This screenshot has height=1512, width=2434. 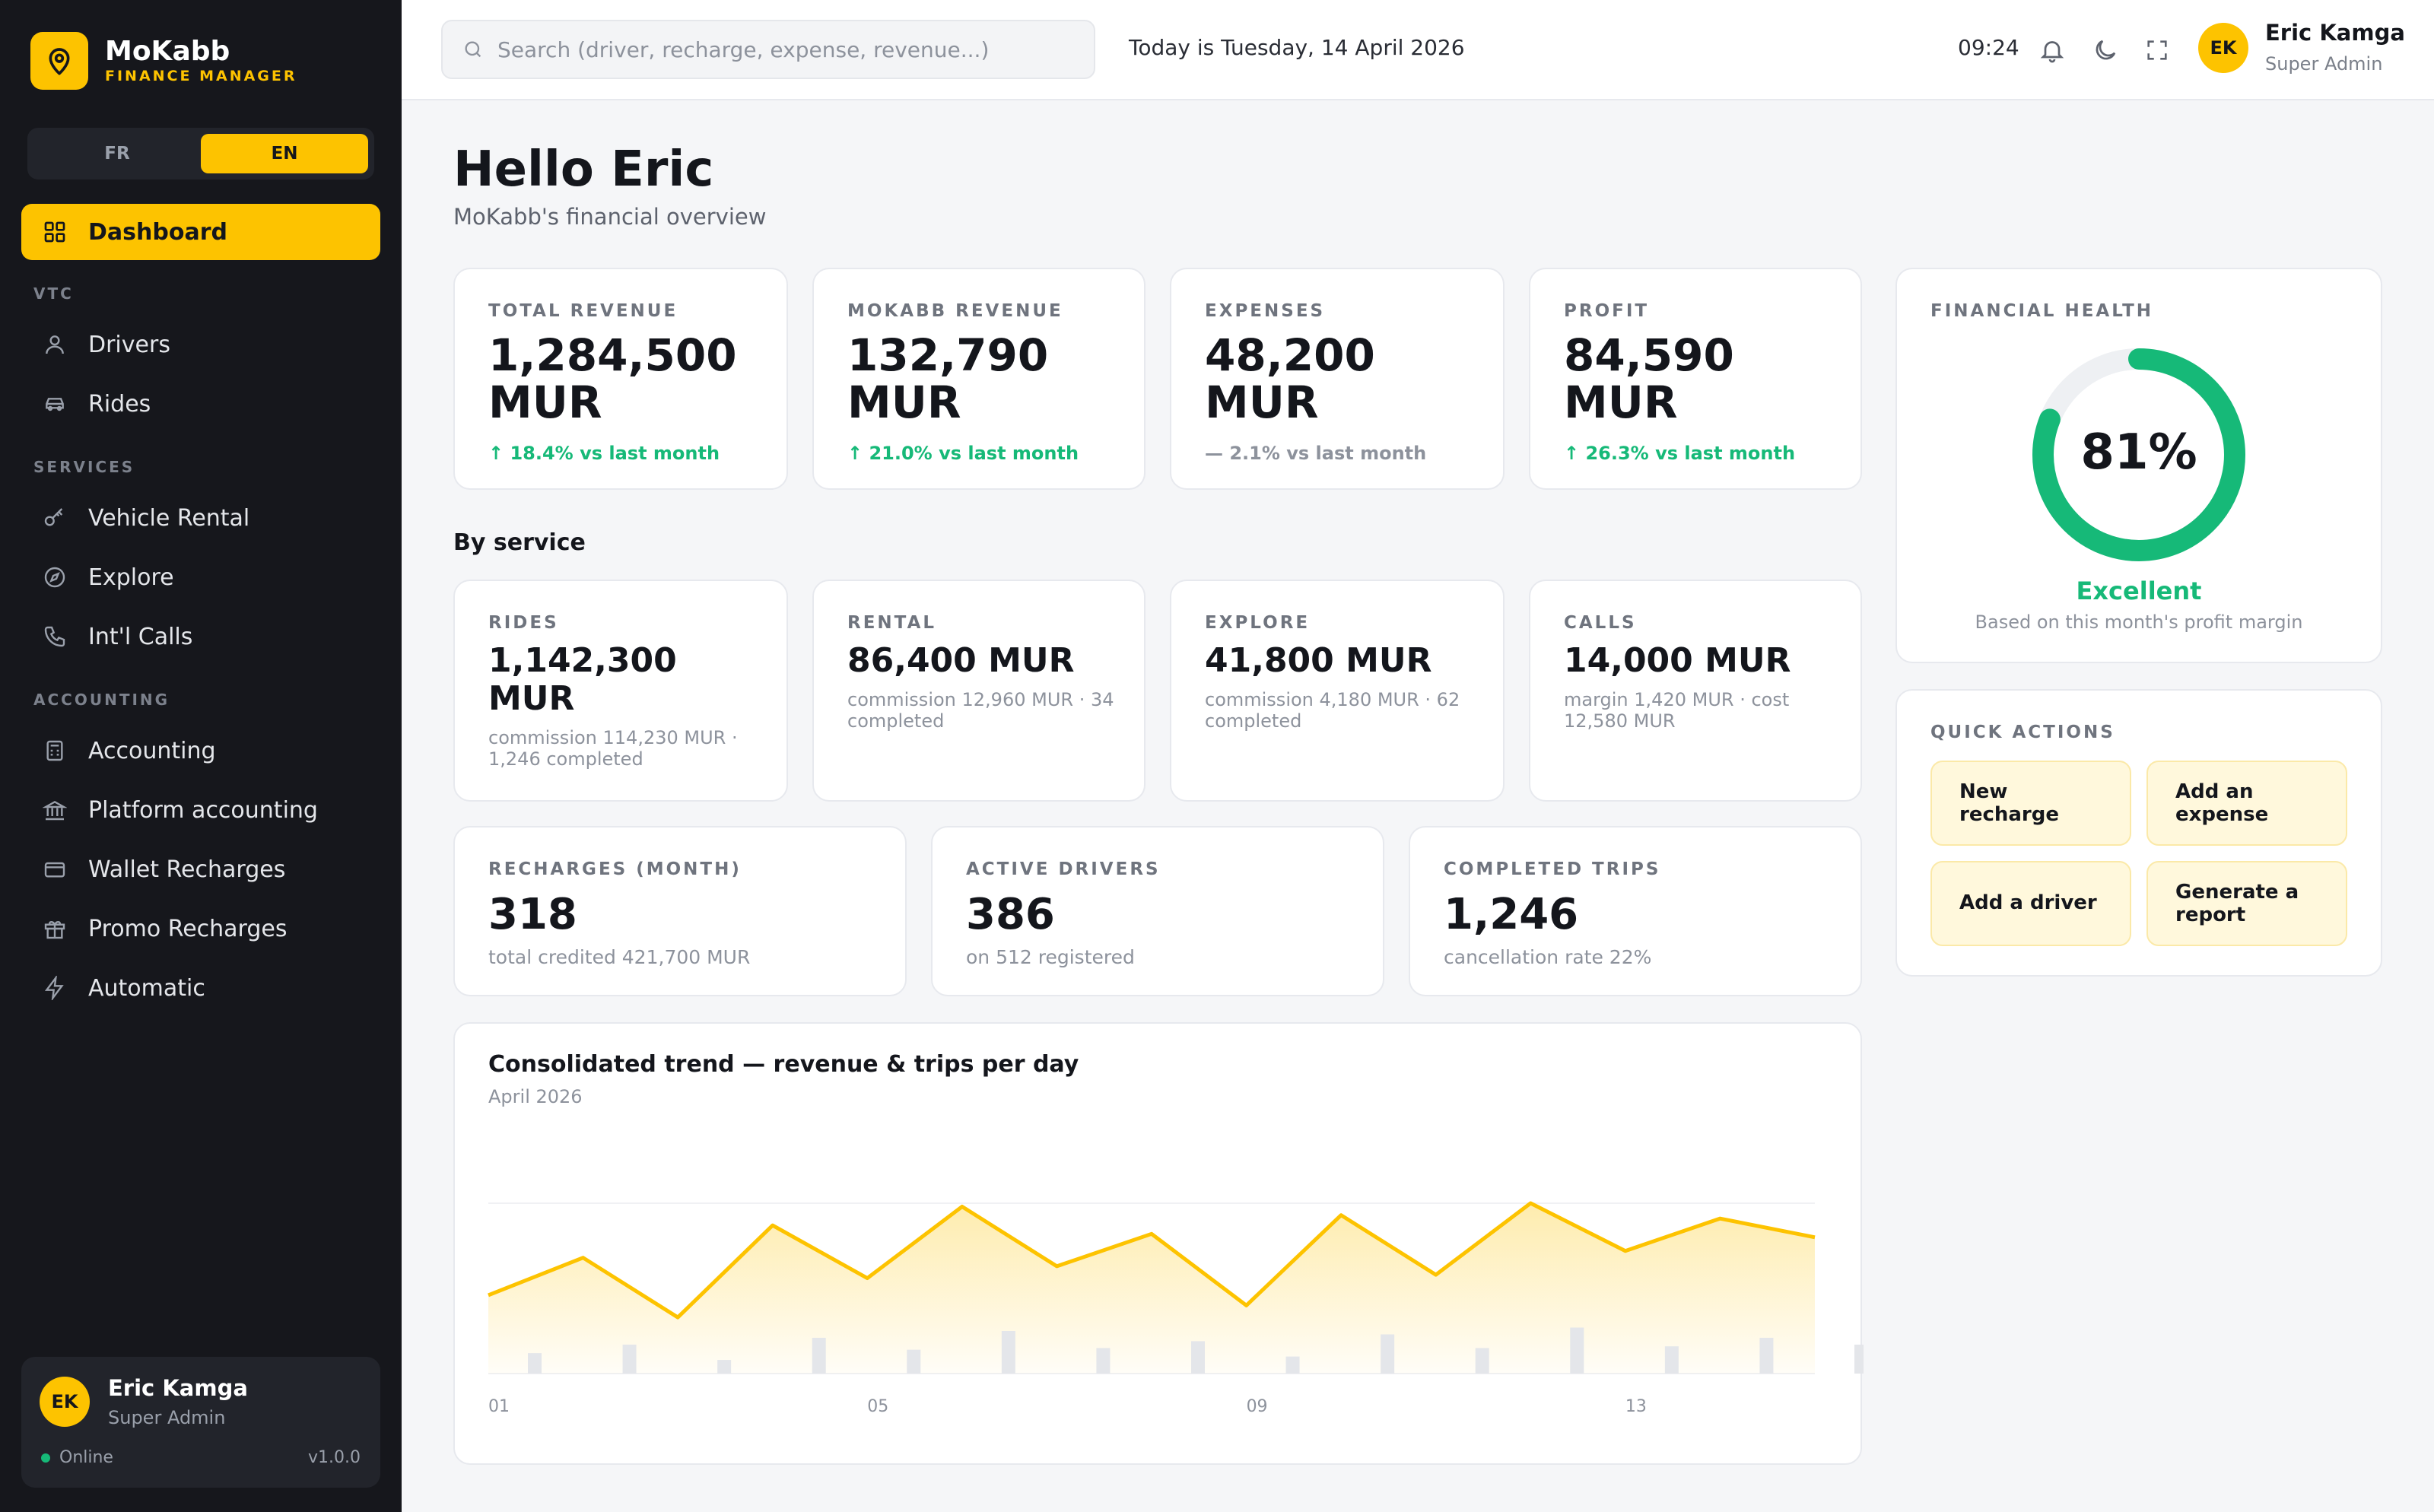 I want to click on service-label: EXPLORE, so click(x=1258, y=623).